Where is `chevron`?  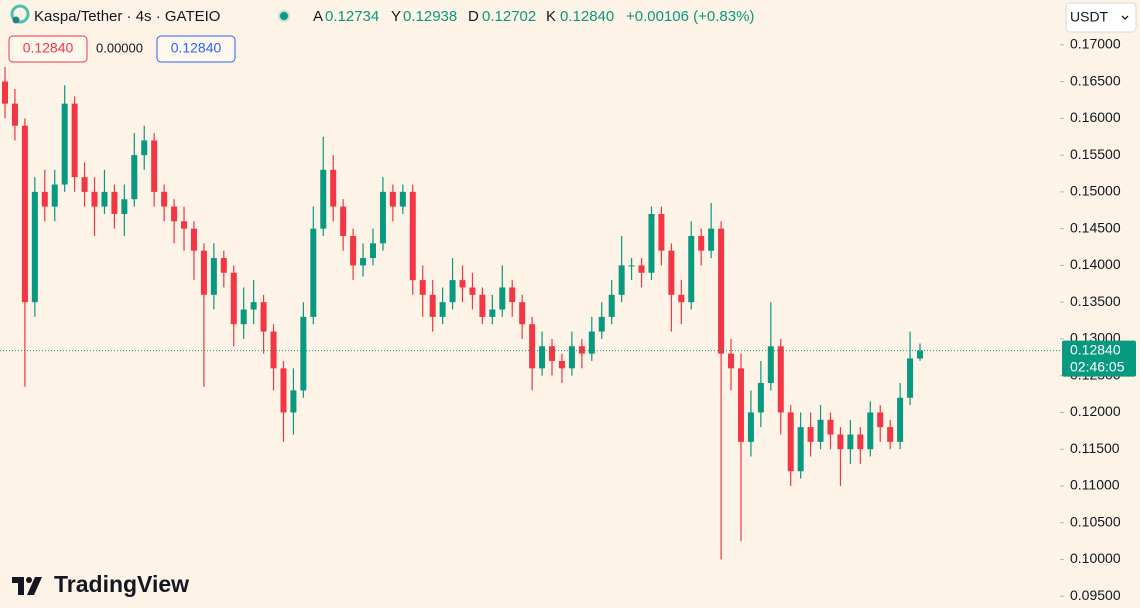 chevron is located at coordinates (1125, 17).